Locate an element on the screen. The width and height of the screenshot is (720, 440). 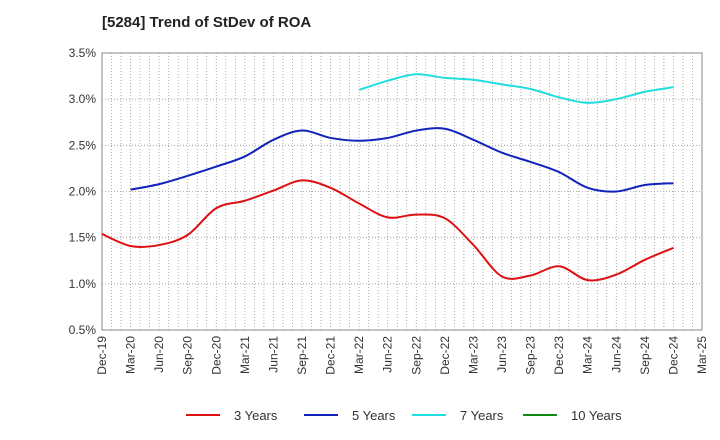
x-tick-label: Jun-23 is located at coordinates (502, 354).